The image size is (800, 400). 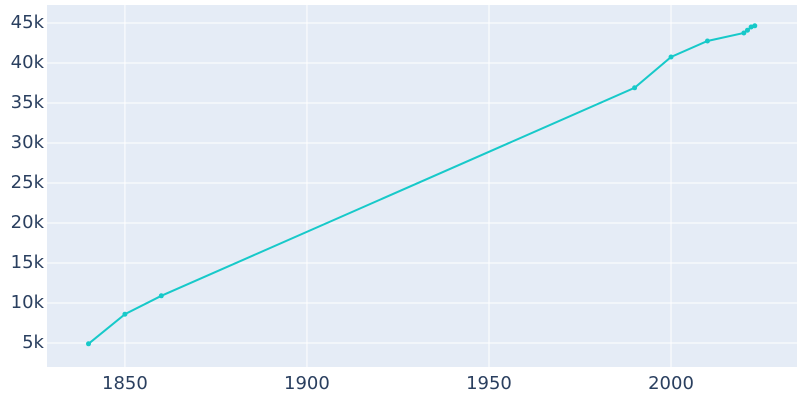 I want to click on y-tick-label: 5k, so click(x=33, y=342).